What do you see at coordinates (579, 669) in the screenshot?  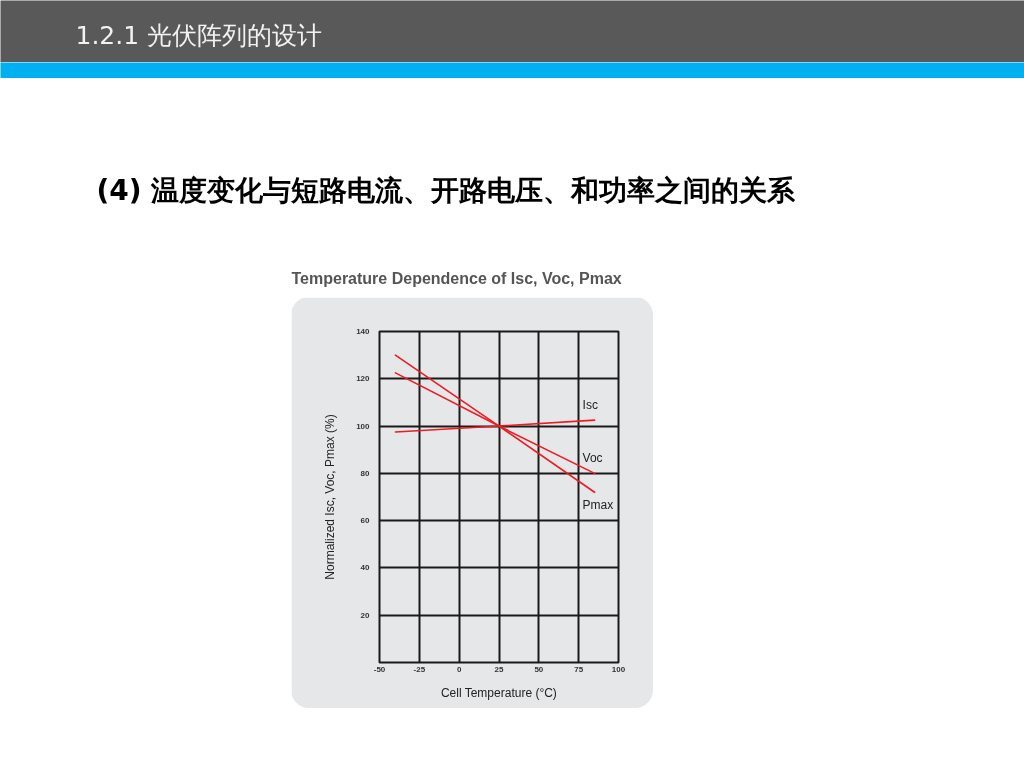 I see `x-tick-label: 75` at bounding box center [579, 669].